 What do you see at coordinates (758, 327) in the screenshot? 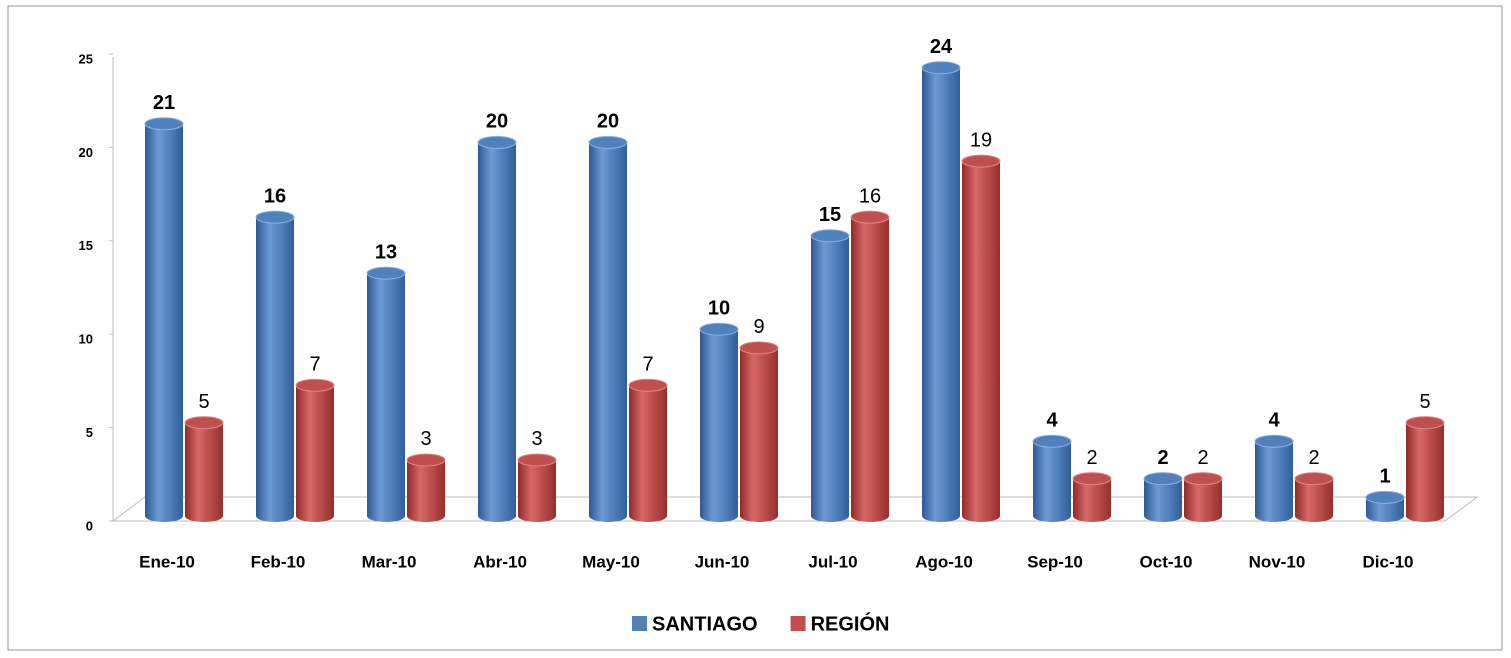
I see `data-label: 9` at bounding box center [758, 327].